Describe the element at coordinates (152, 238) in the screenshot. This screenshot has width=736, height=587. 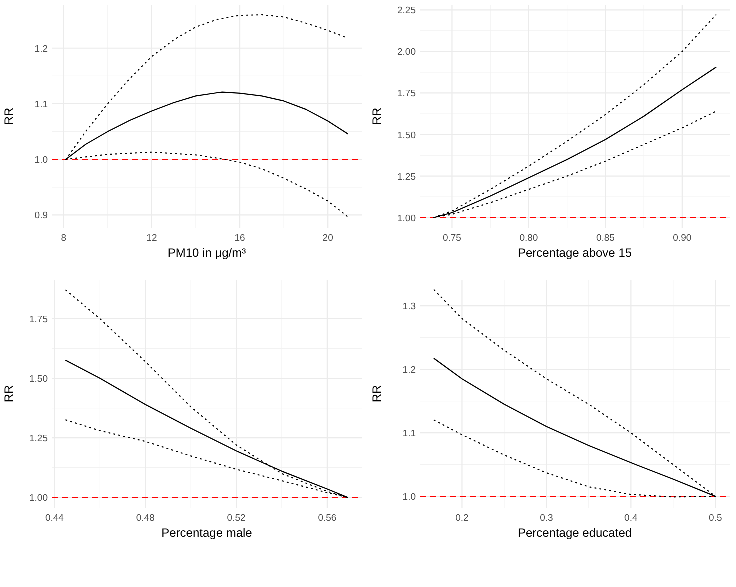
I see `x-tick-label: 12` at that location.